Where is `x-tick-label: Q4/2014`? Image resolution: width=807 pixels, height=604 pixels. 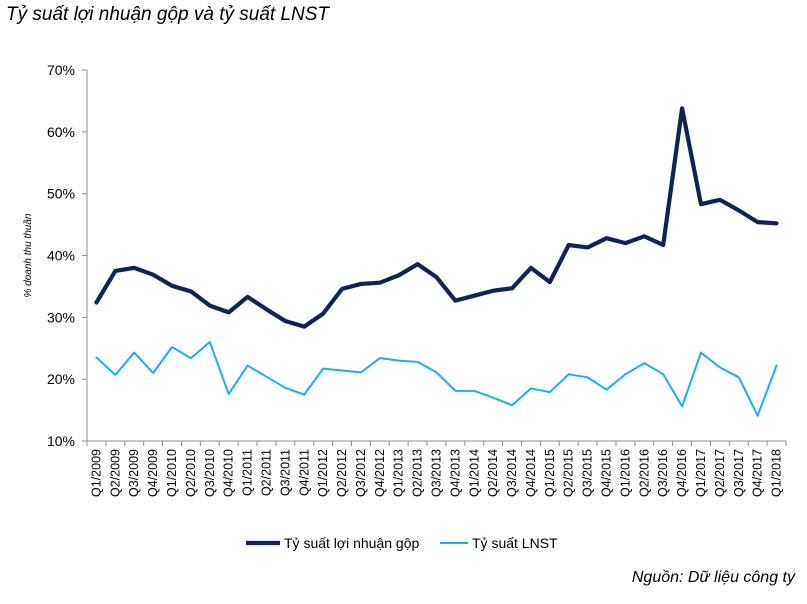 x-tick-label: Q4/2014 is located at coordinates (531, 473).